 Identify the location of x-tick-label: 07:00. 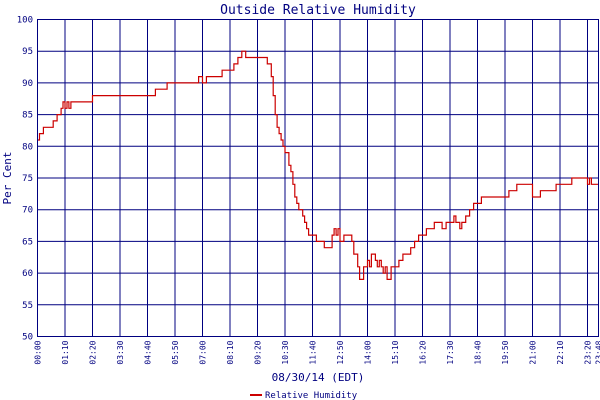
(203, 352).